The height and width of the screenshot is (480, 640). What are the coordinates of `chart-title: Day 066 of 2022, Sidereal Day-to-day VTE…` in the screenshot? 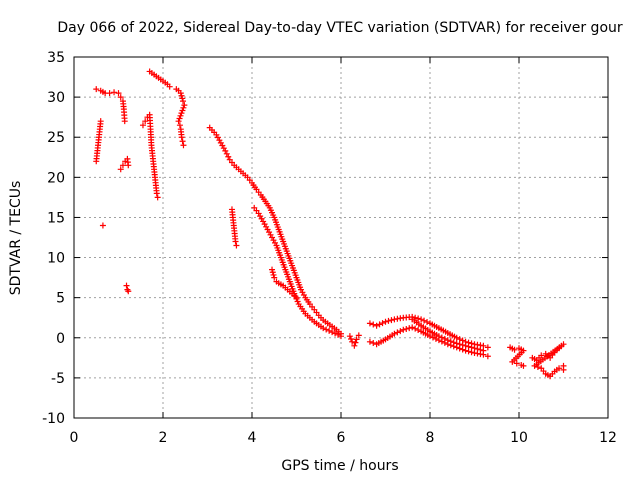 It's located at (340, 28).